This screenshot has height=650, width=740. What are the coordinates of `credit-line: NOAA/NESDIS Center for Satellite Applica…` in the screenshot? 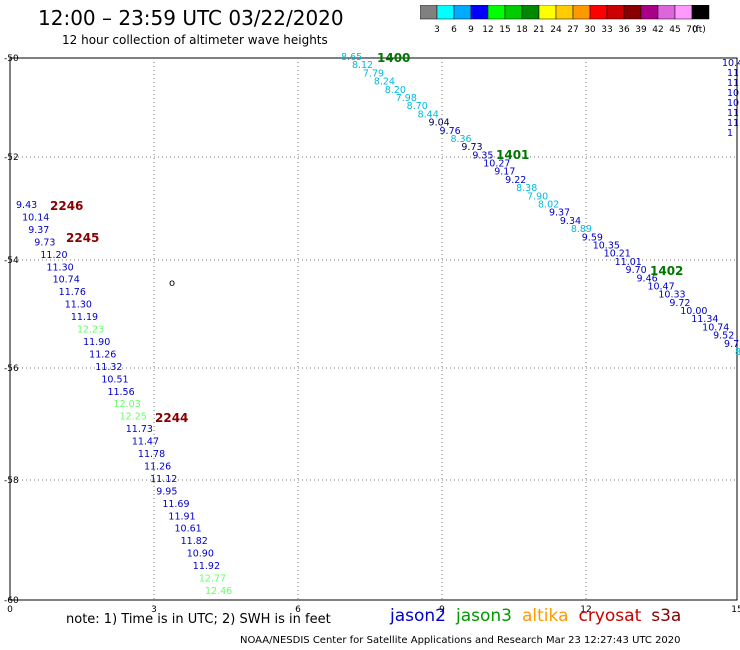 It's located at (460, 640).